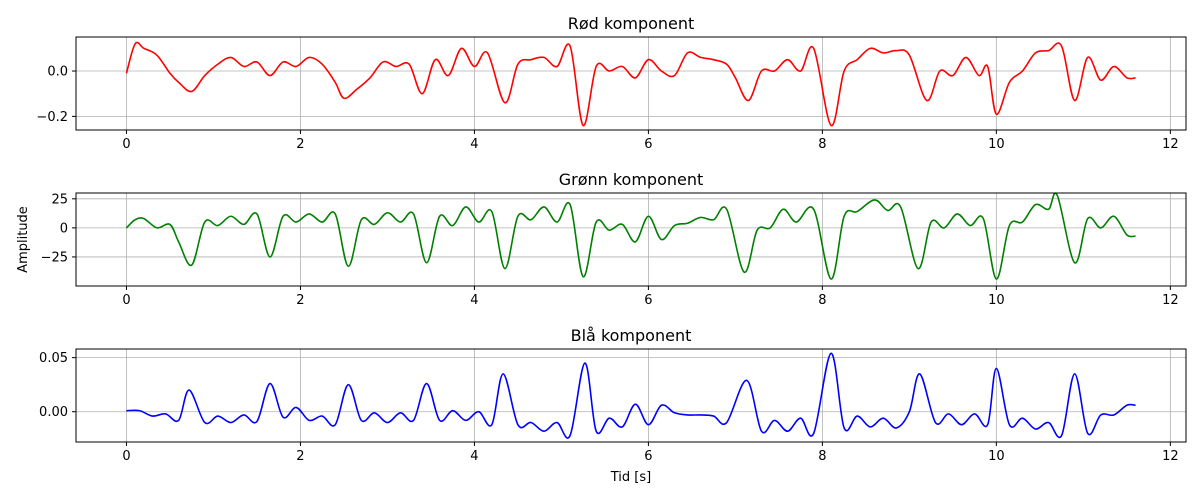 Image resolution: width=1200 pixels, height=500 pixels. Describe the element at coordinates (59, 199) in the screenshot. I see `y-tick-label: 25` at that location.